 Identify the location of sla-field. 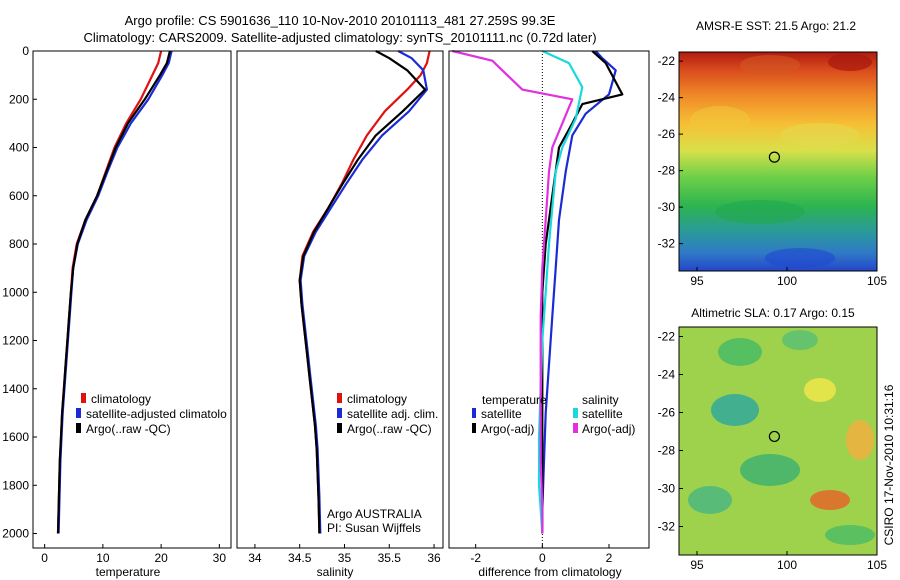
(778, 441).